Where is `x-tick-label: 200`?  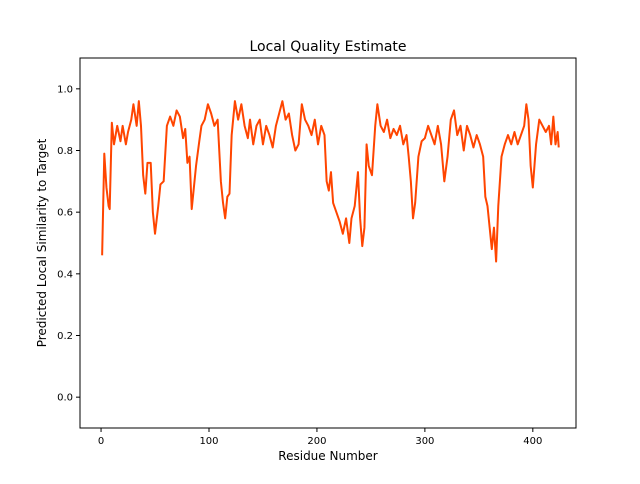
x-tick-label: 200 is located at coordinates (316, 441).